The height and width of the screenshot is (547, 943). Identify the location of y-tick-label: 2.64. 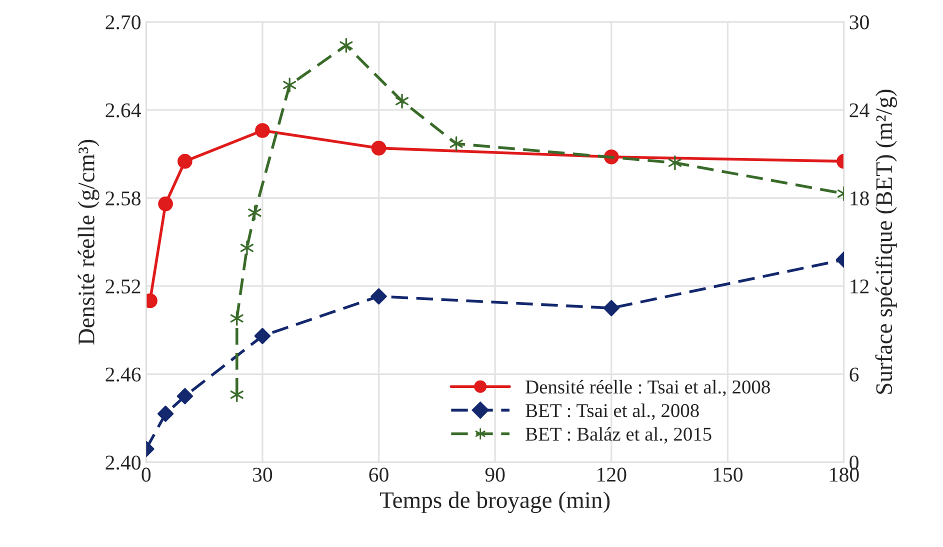
(123, 110).